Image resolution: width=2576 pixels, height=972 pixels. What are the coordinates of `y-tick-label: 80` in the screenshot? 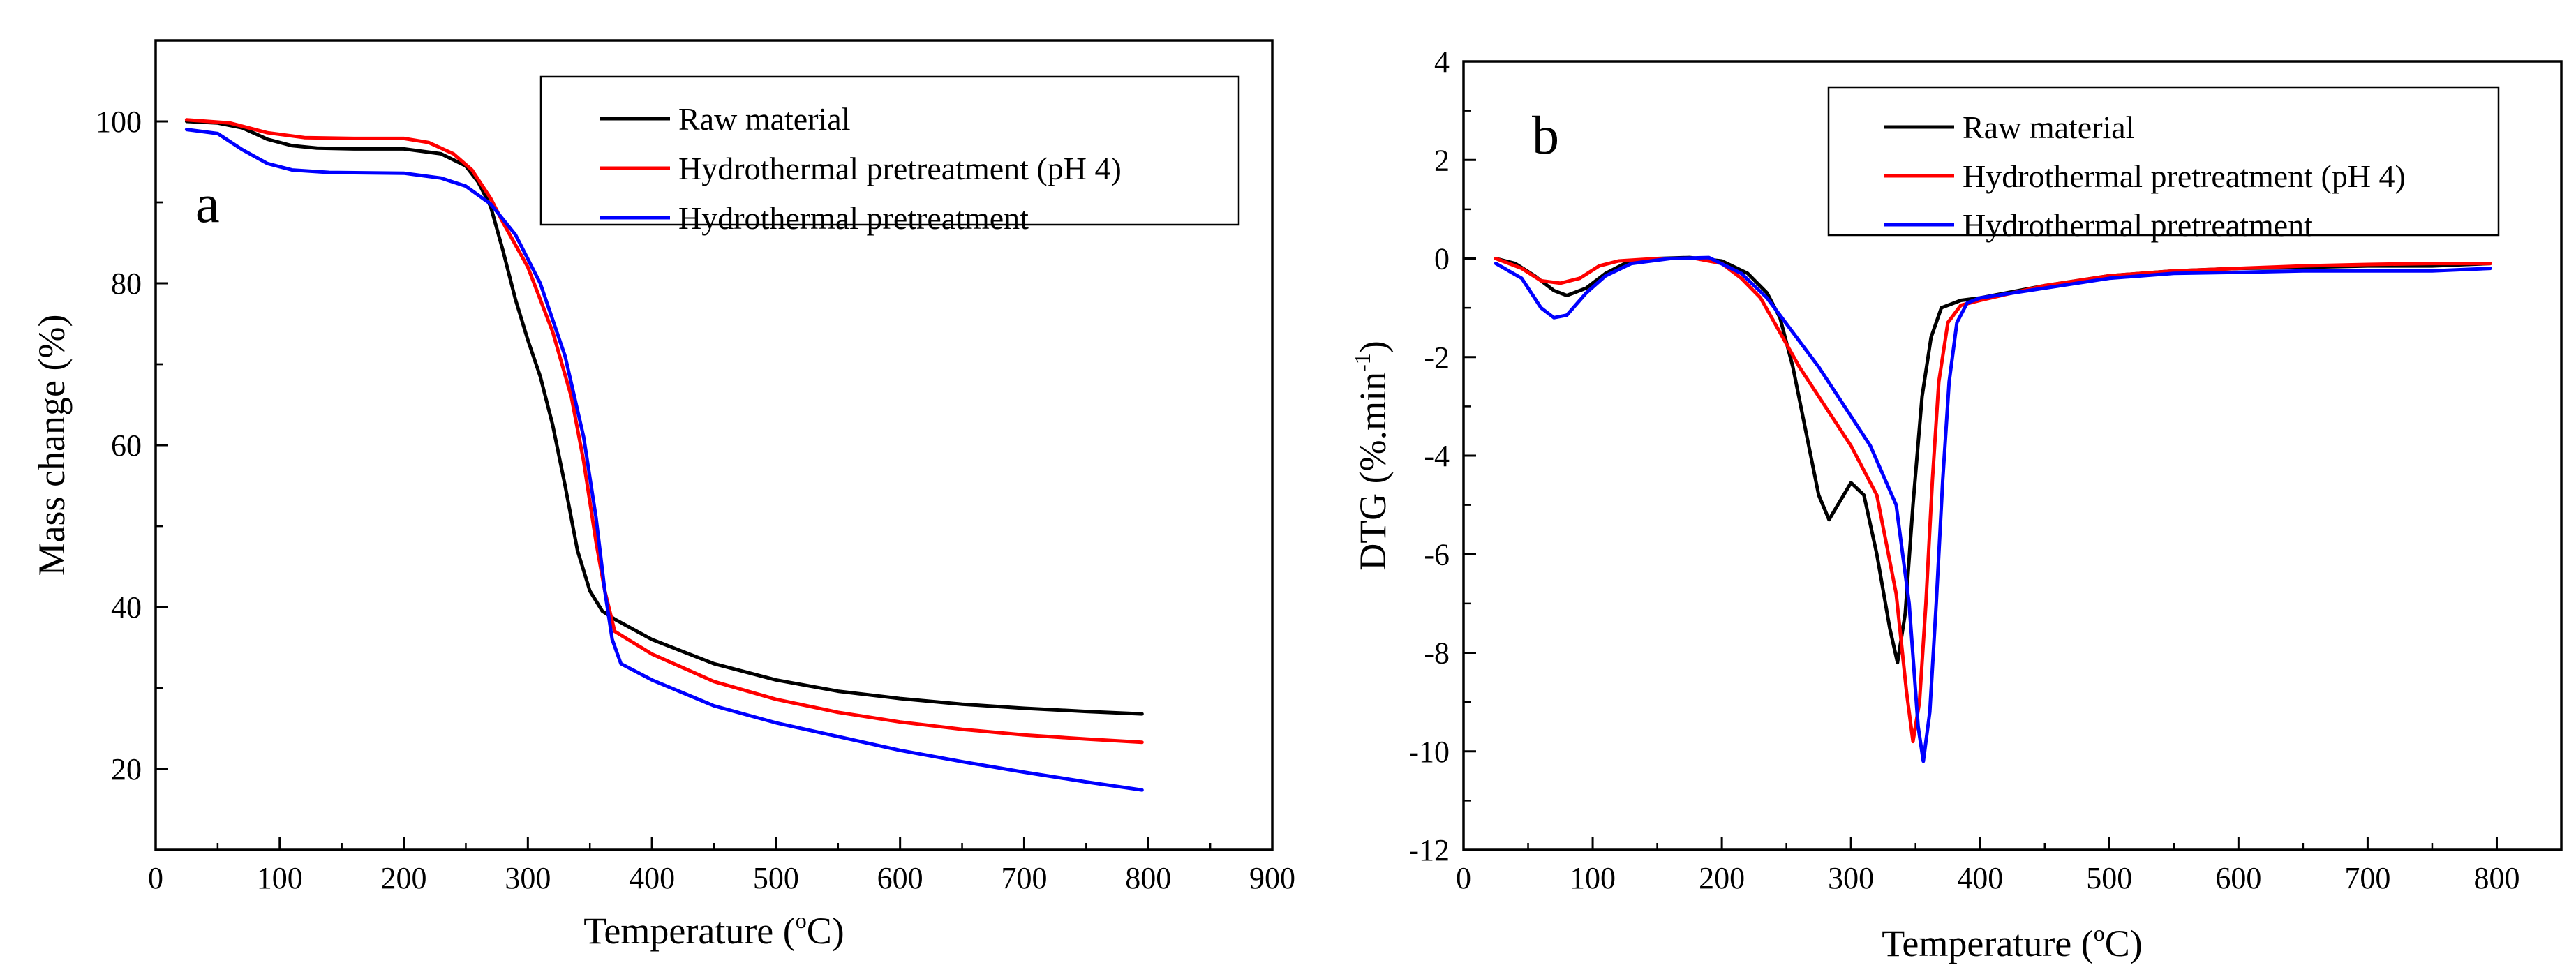 It's located at (127, 284).